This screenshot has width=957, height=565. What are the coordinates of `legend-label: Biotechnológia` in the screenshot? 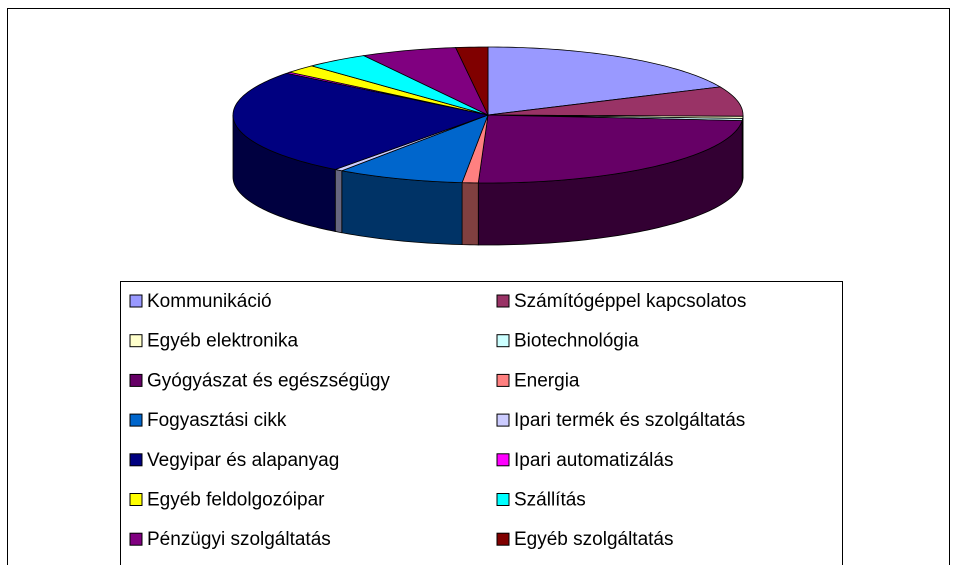 It's located at (576, 341).